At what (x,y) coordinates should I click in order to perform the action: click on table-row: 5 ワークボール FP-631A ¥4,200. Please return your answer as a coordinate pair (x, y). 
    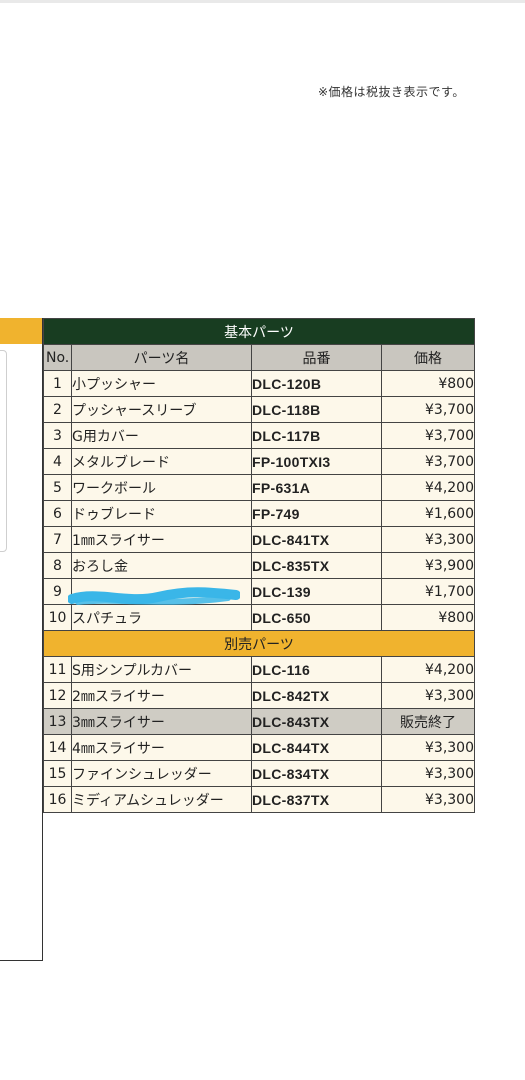
    Looking at the image, I should click on (259, 487).